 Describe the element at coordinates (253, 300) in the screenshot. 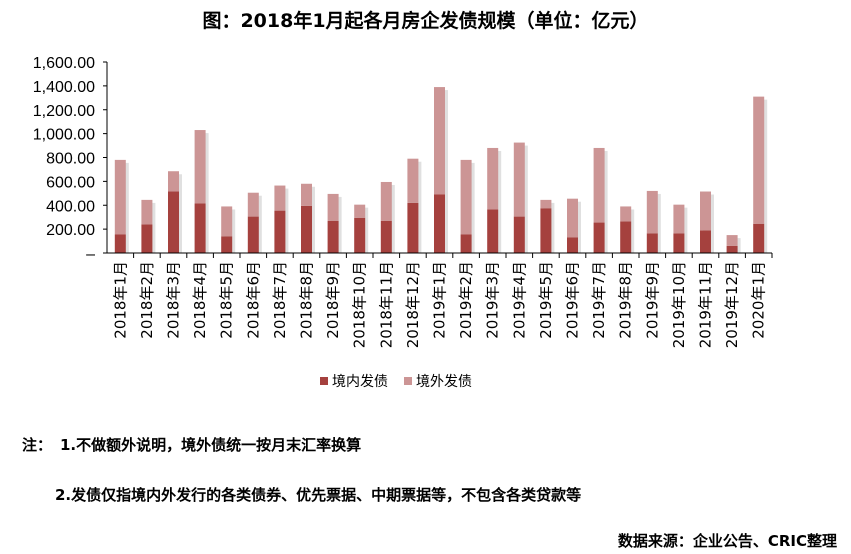

I see `x-tick-label: 2018年6月` at that location.